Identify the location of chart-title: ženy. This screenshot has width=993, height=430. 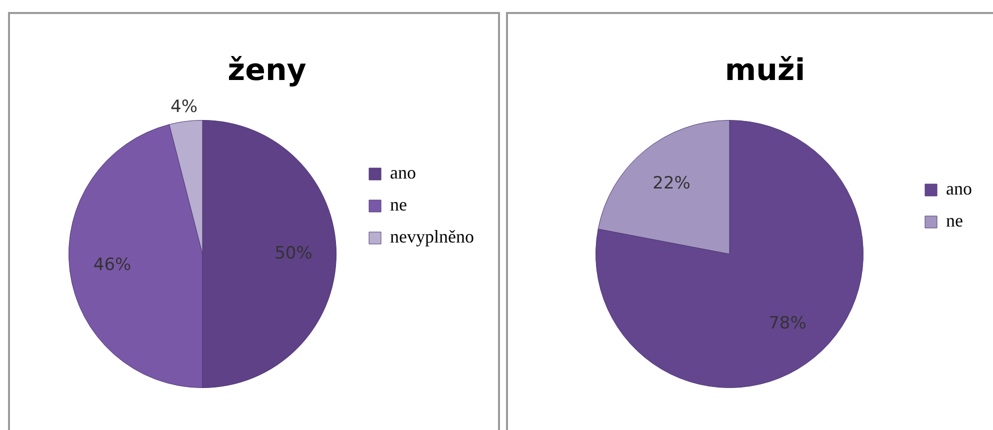
(267, 70).